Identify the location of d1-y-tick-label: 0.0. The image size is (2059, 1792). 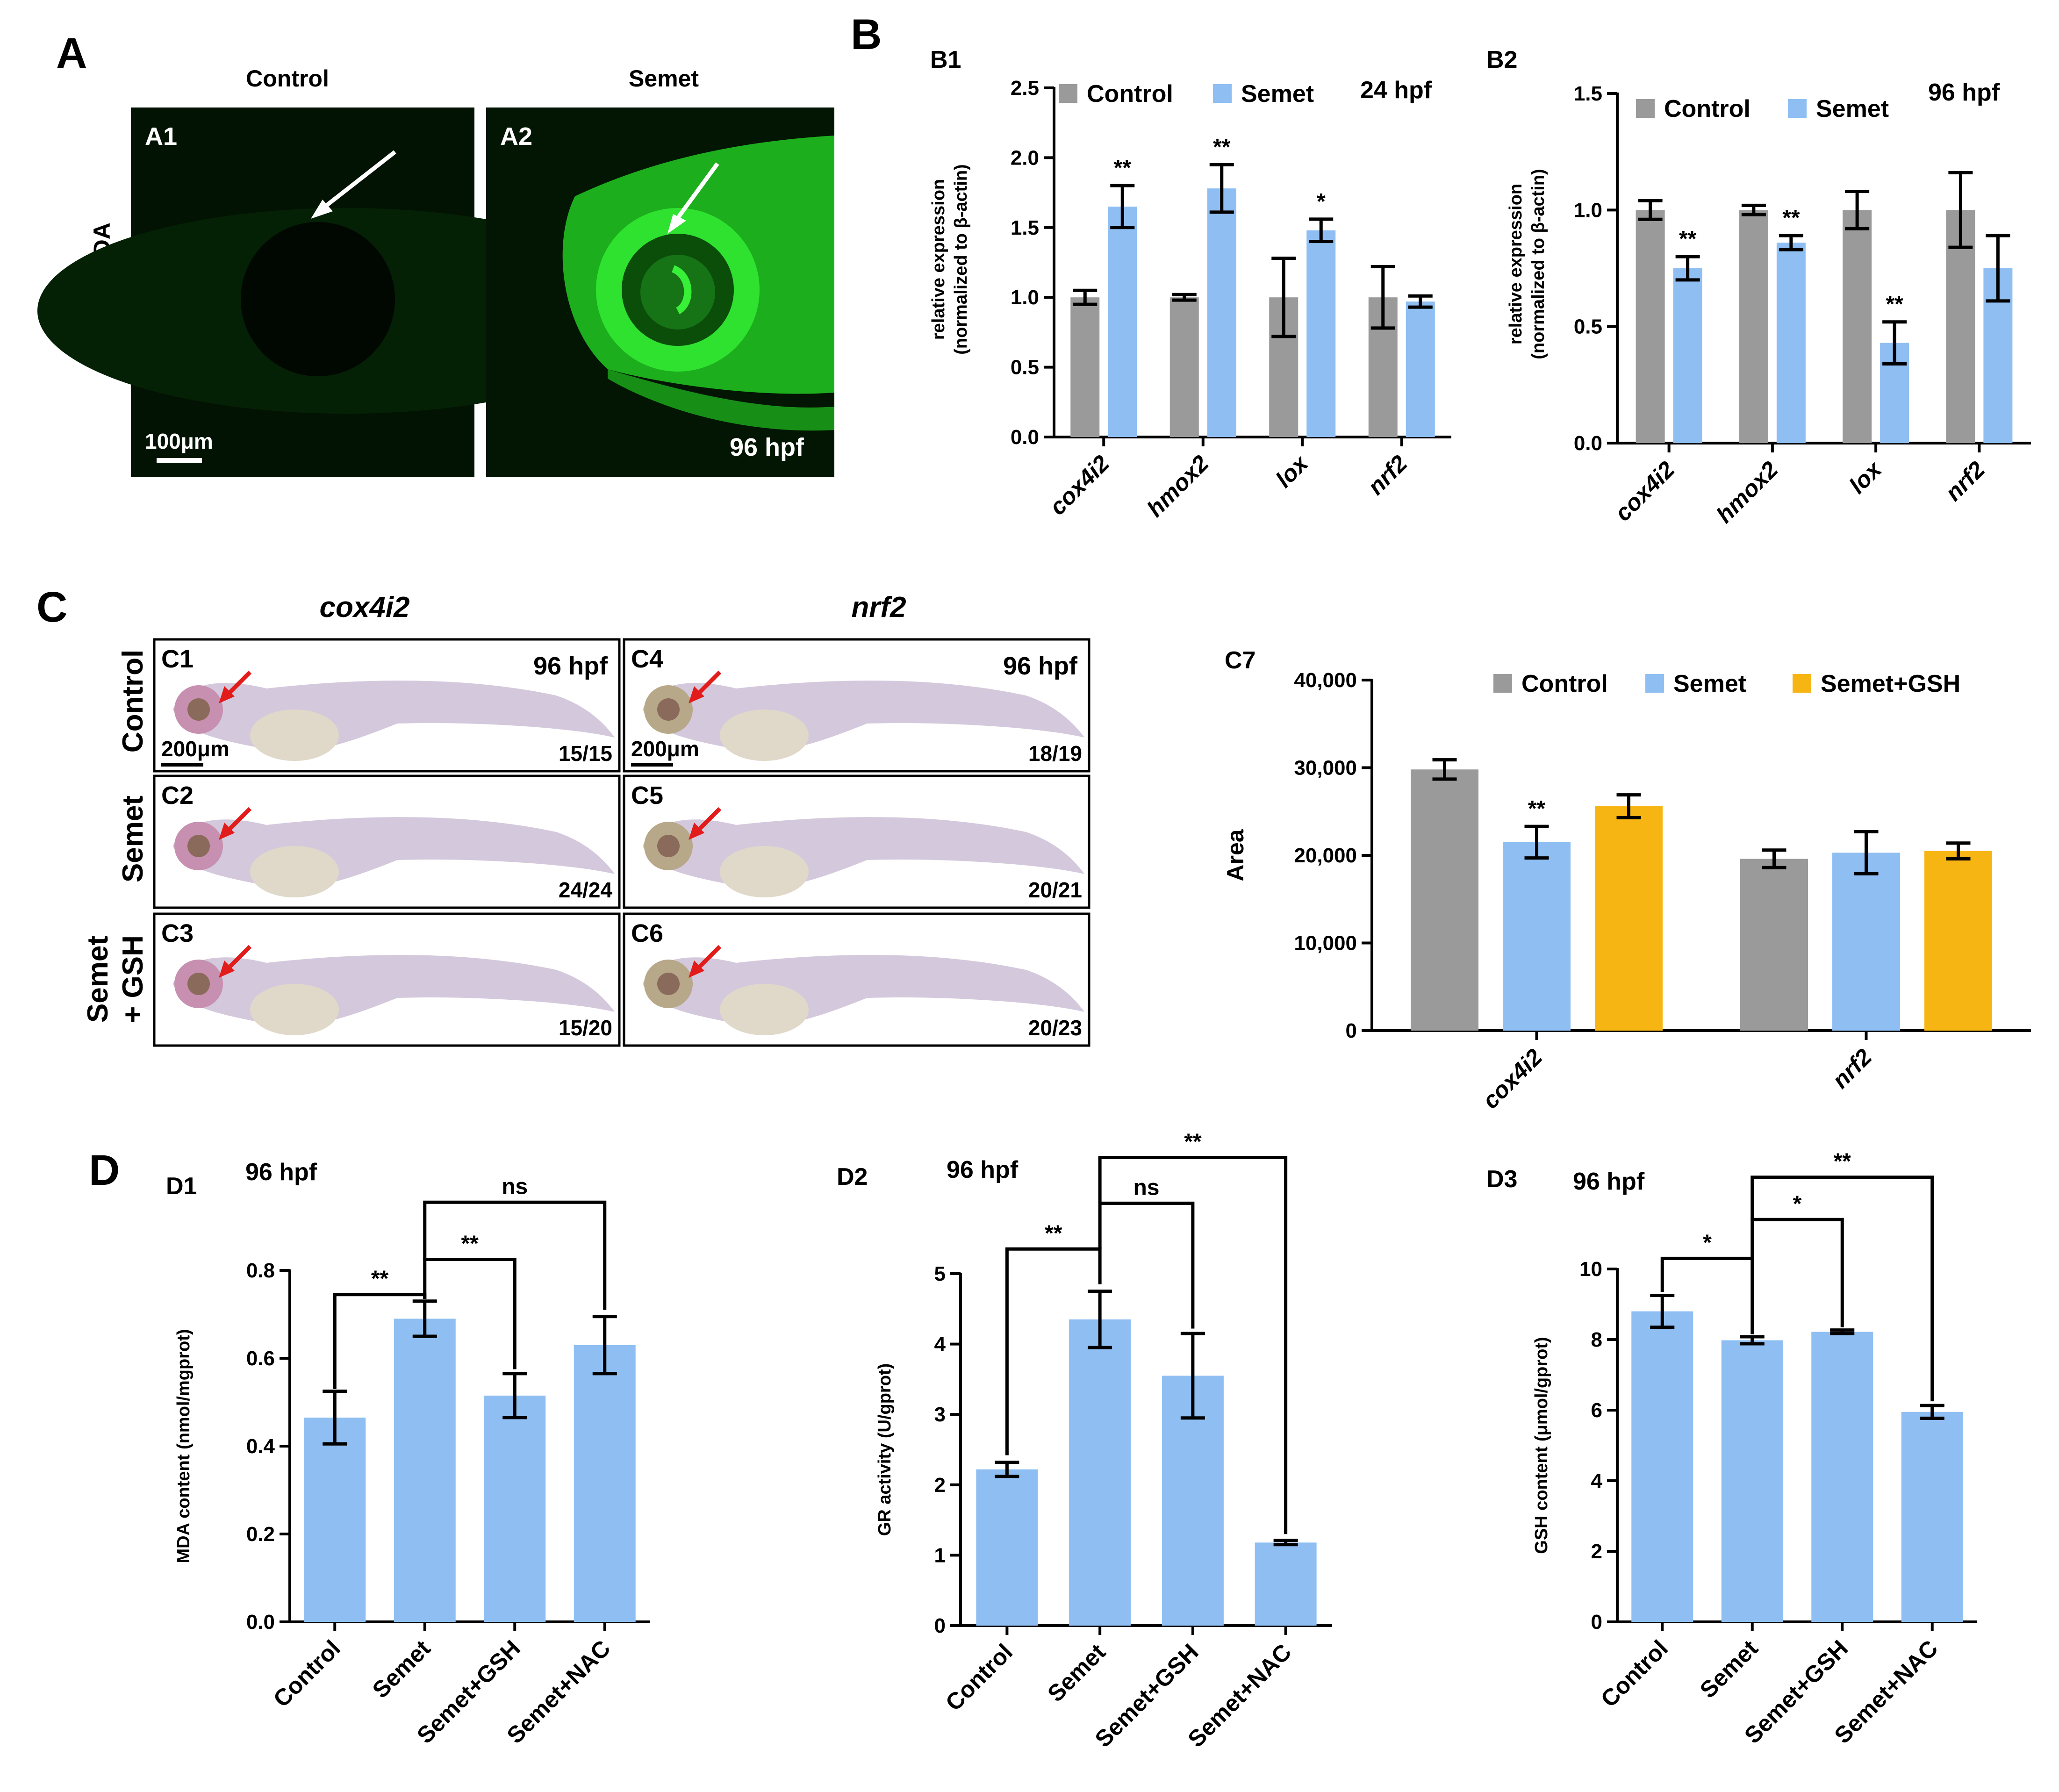
(261, 1622).